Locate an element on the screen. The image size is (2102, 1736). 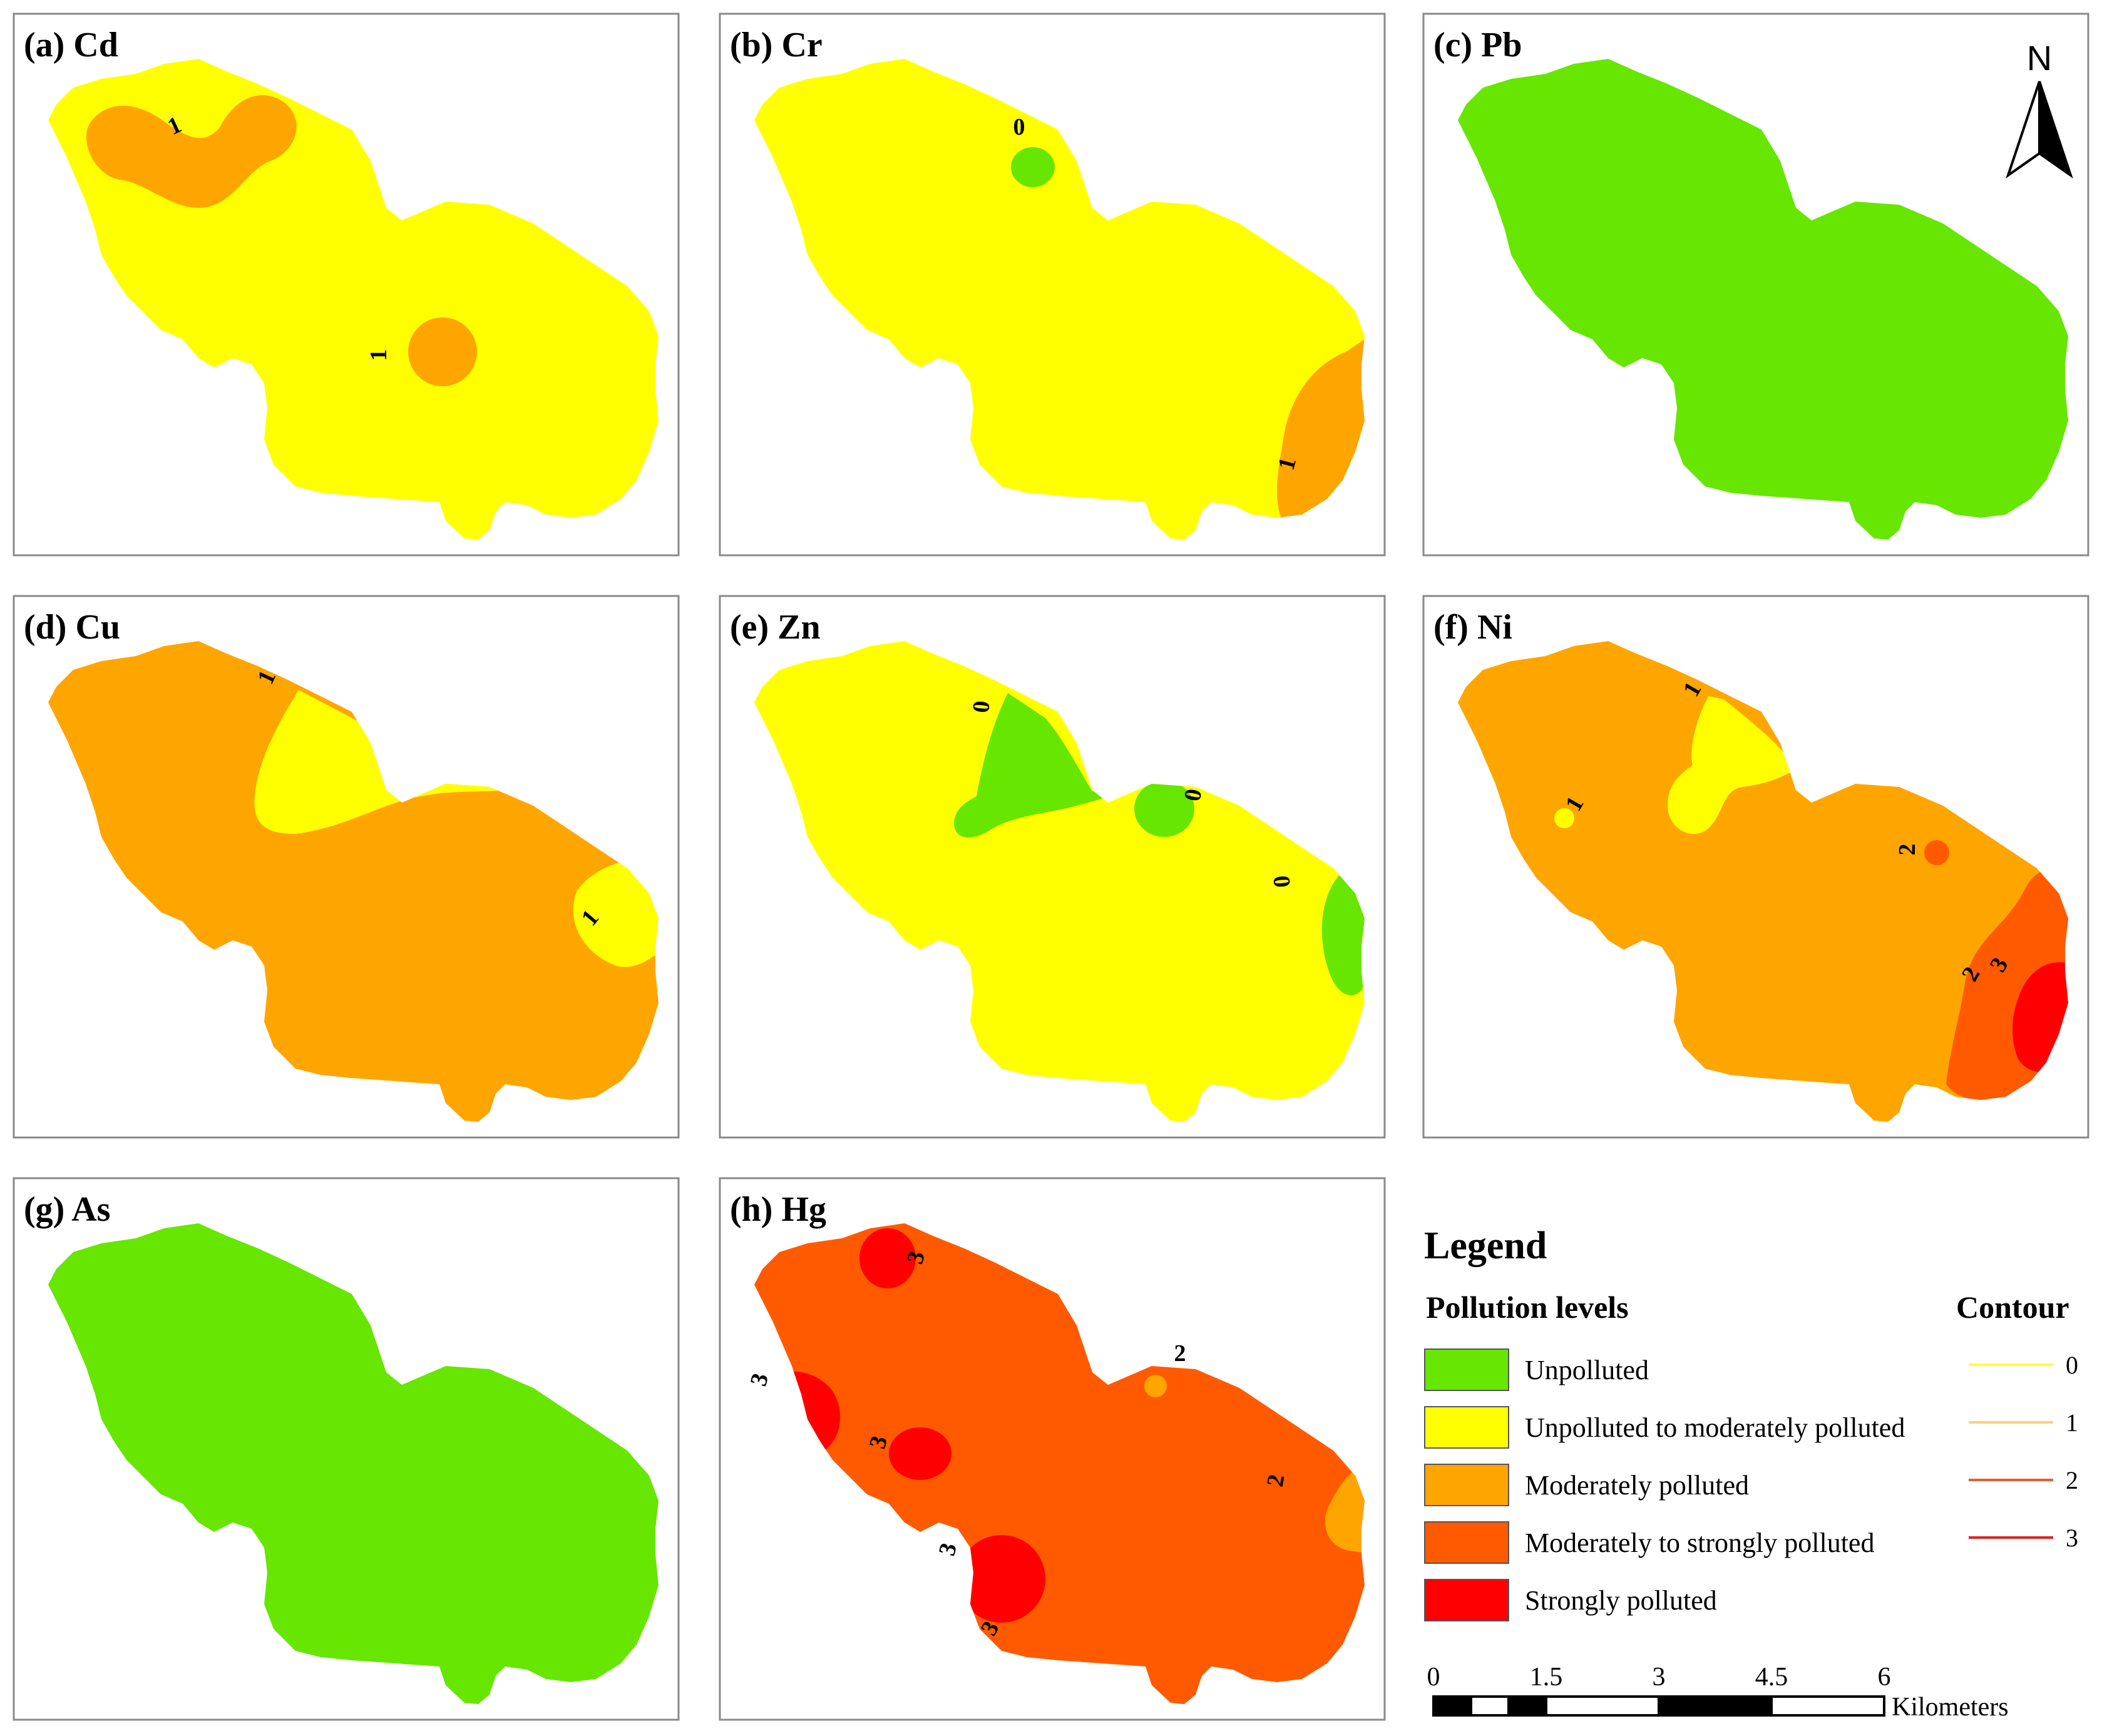
scale-tick-label: 3 is located at coordinates (1659, 1677).